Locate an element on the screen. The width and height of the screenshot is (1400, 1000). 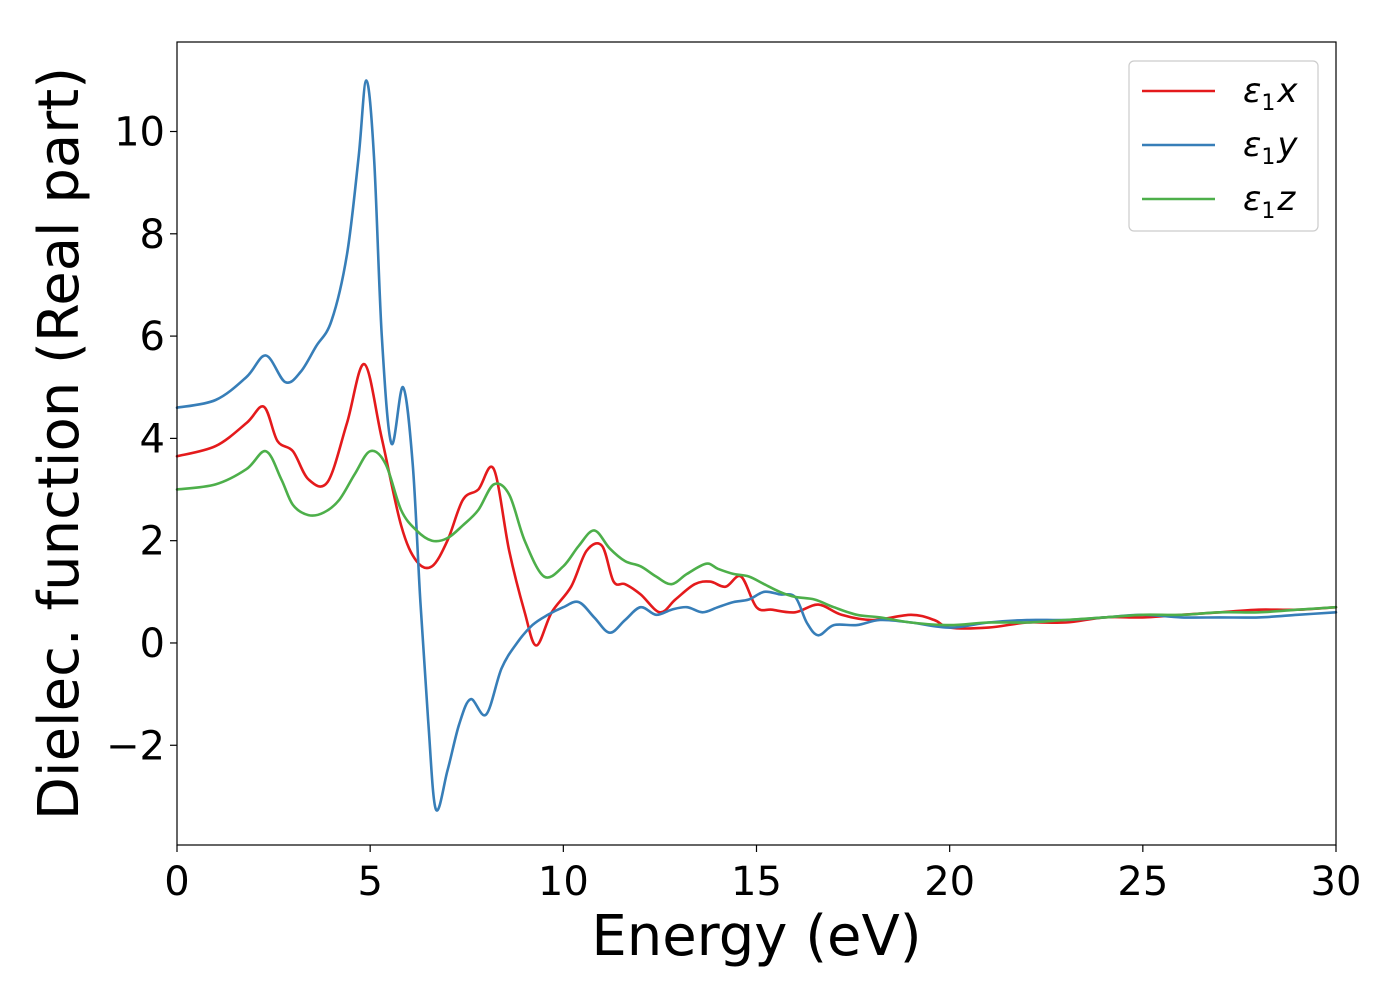
y-tick-label: 4 is located at coordinates (152, 439).